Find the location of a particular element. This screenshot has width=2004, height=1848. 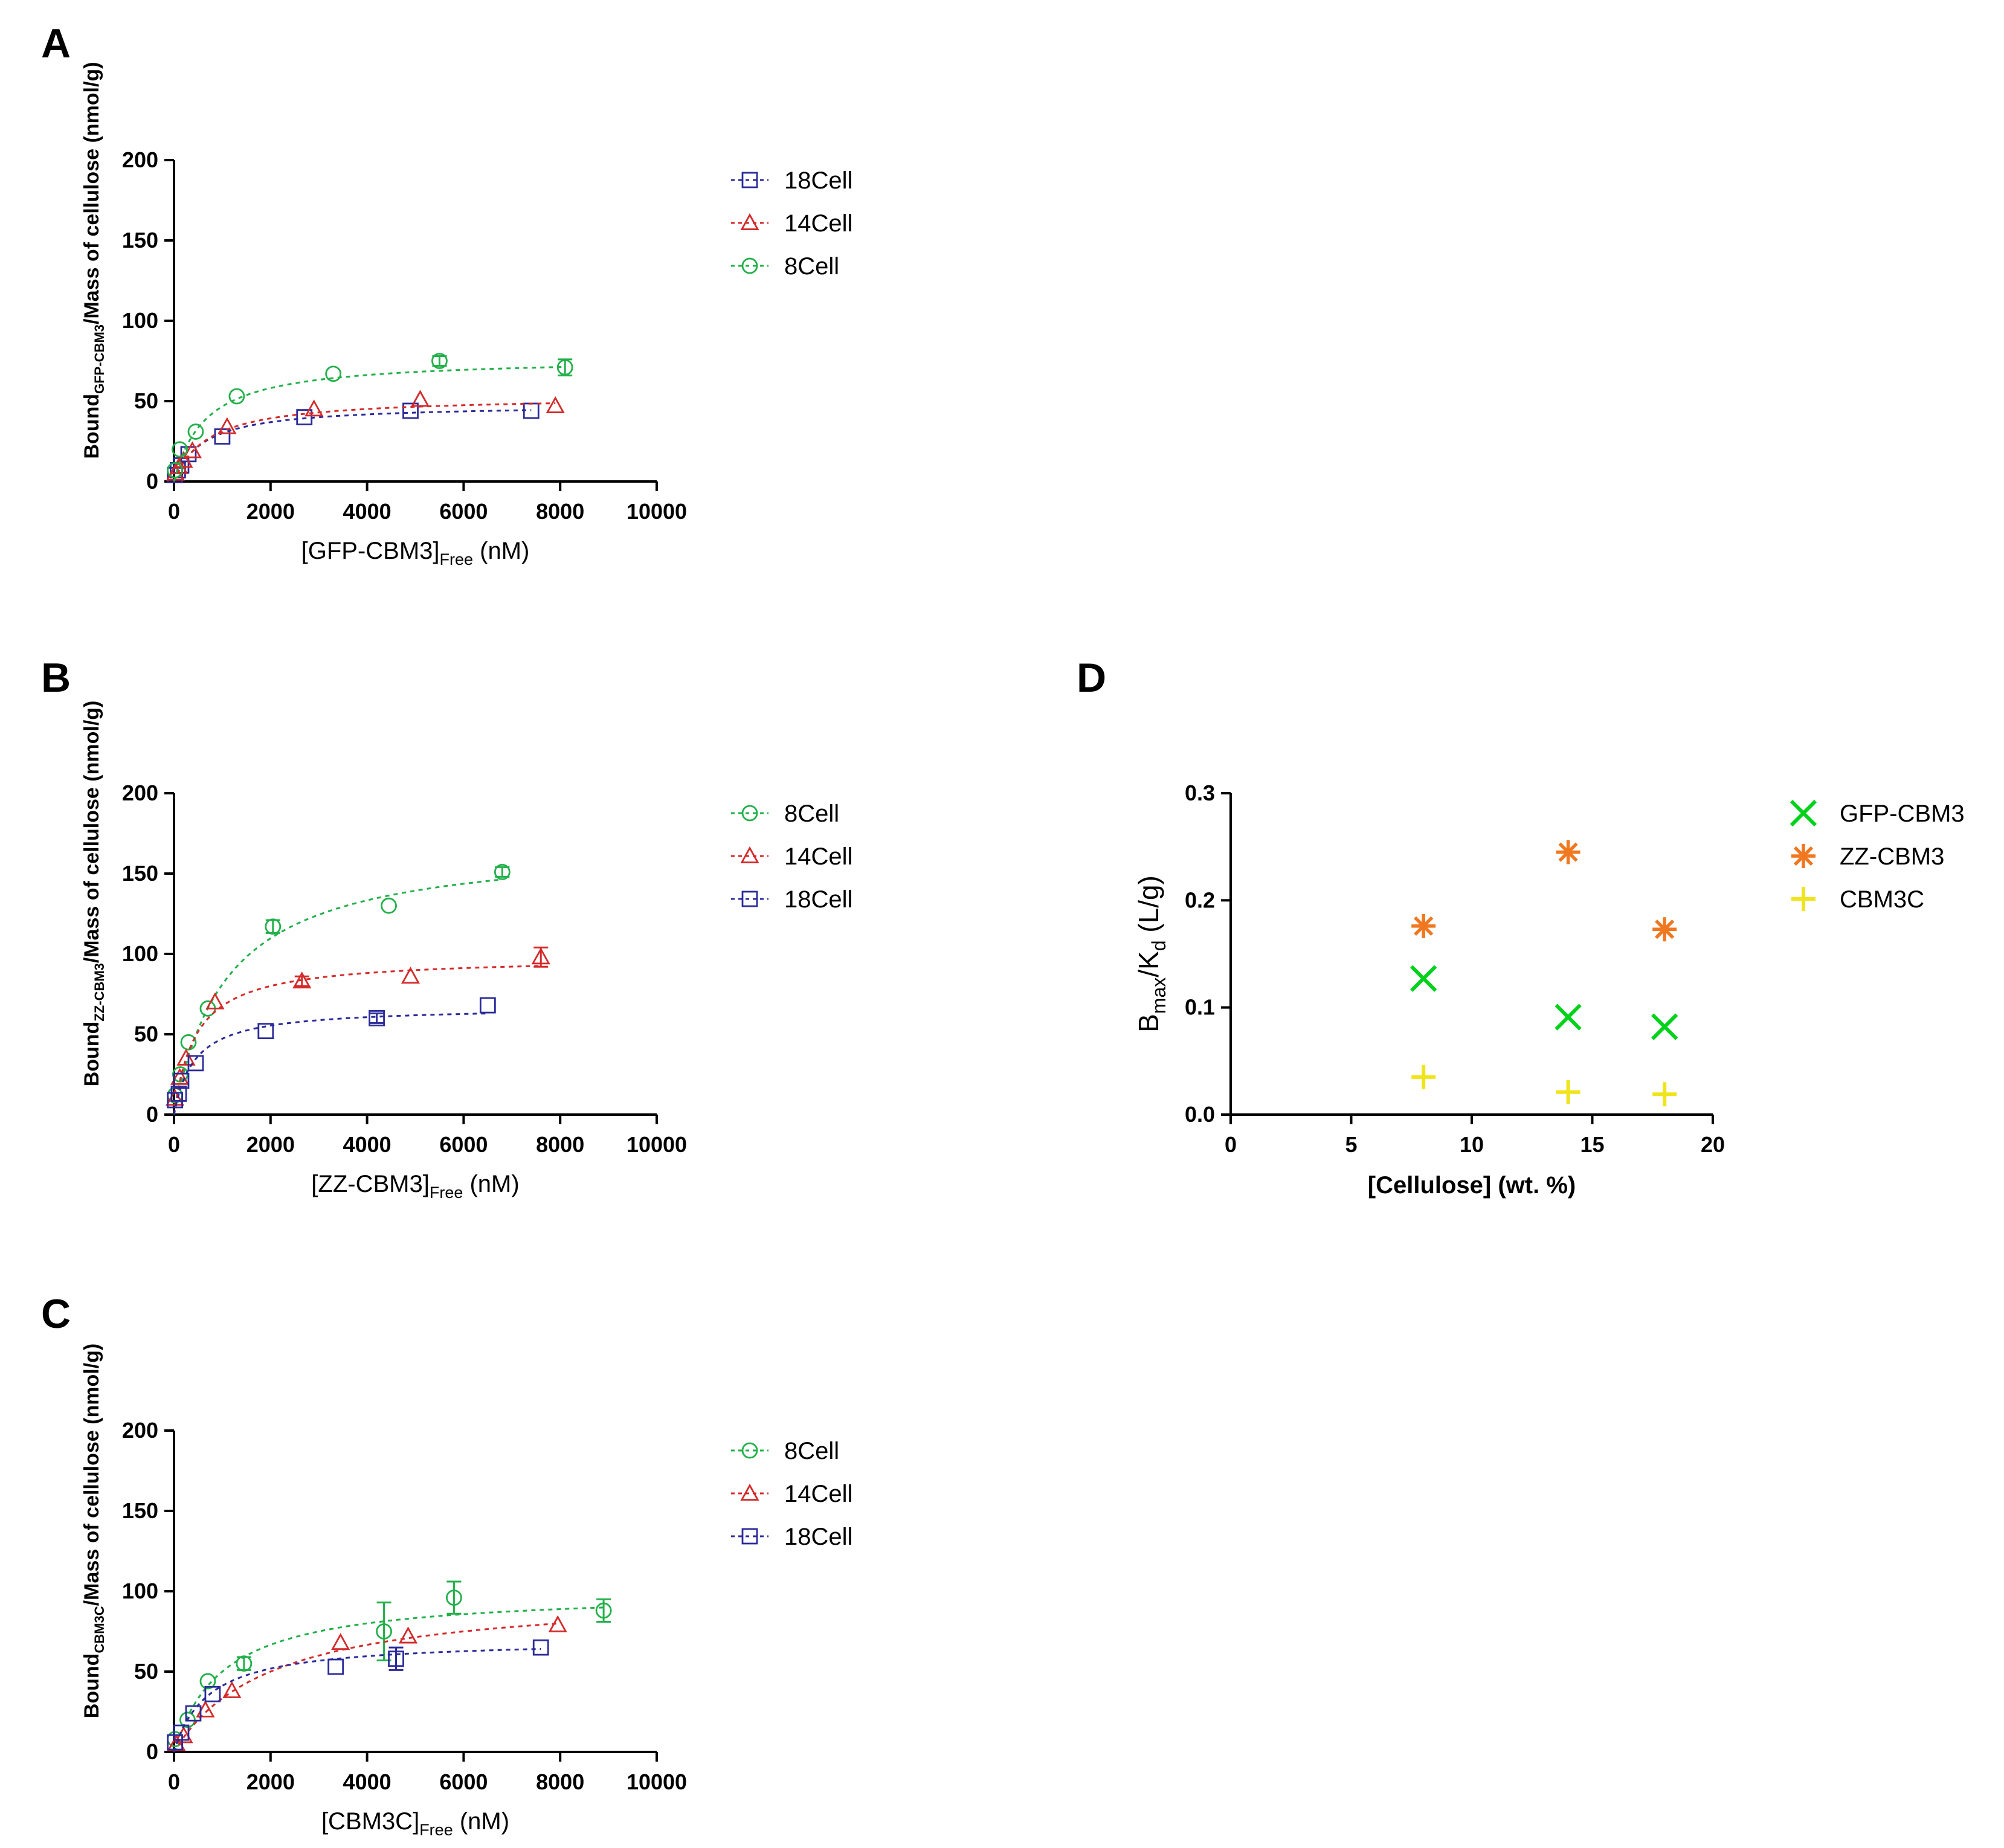

x-tick-label: 10000 is located at coordinates (657, 1145).